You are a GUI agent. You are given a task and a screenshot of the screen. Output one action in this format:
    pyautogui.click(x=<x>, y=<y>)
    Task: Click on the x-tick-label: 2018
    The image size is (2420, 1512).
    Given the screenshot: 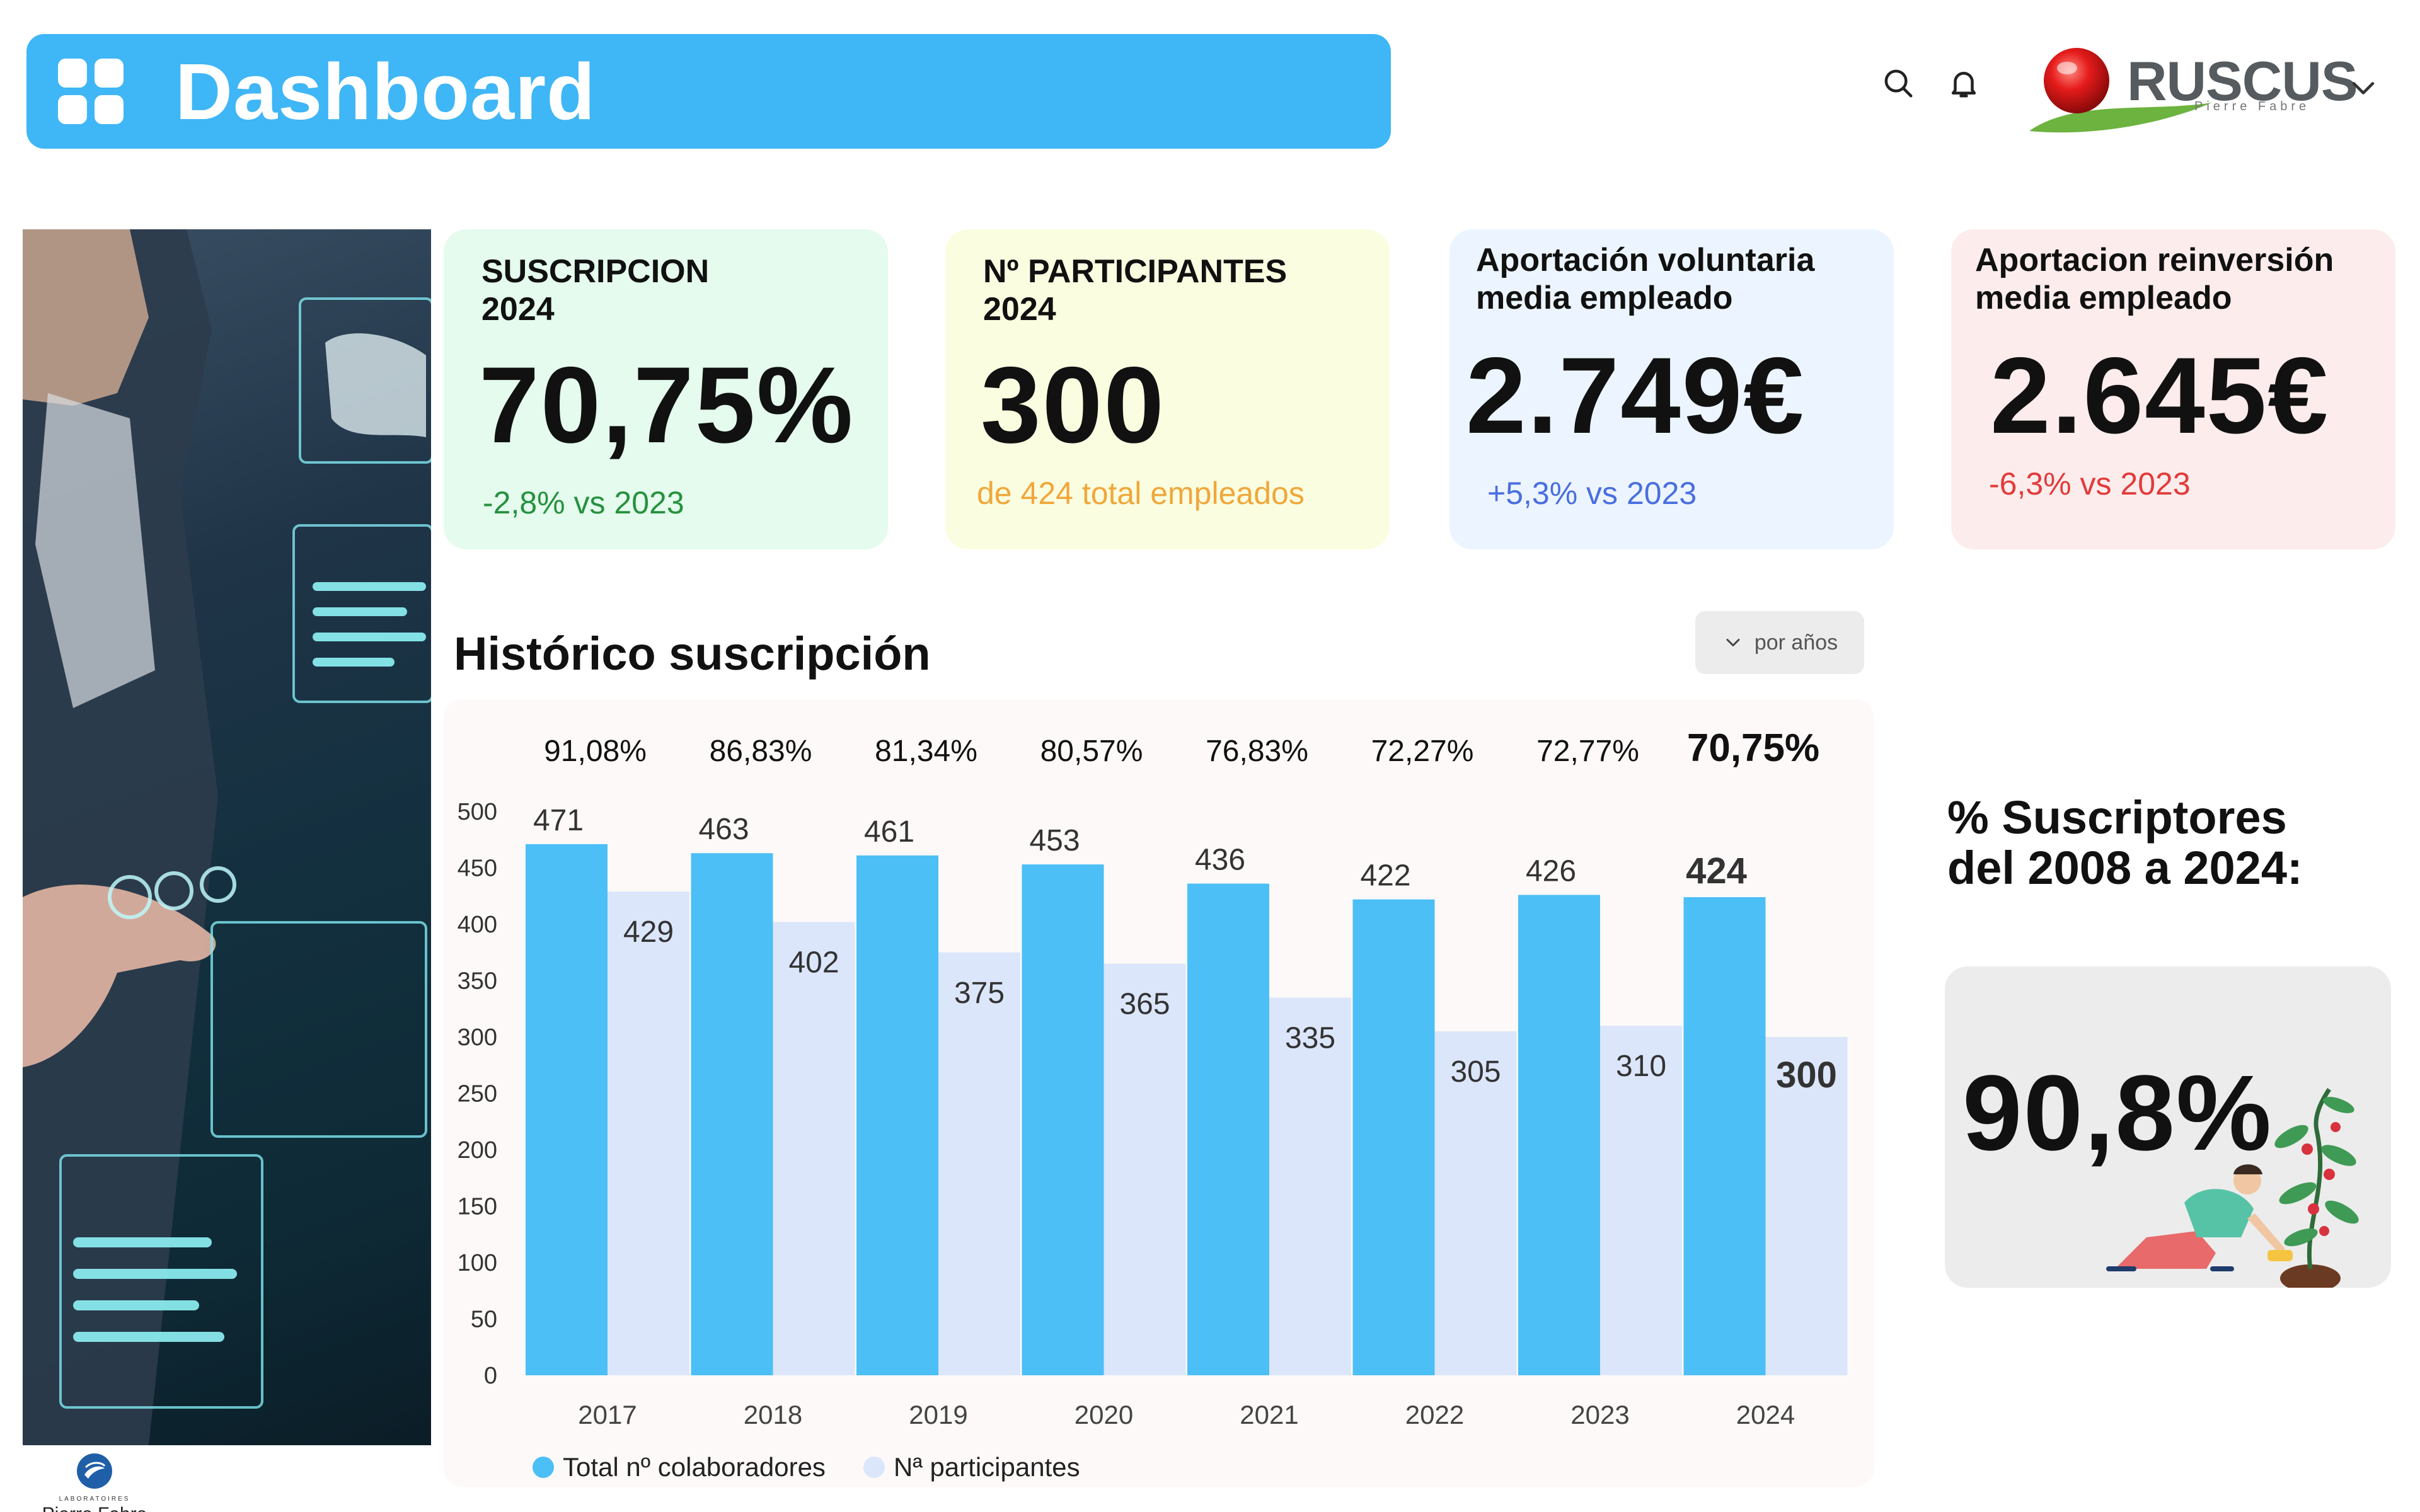 What is the action you would take?
    pyautogui.click(x=773, y=1414)
    